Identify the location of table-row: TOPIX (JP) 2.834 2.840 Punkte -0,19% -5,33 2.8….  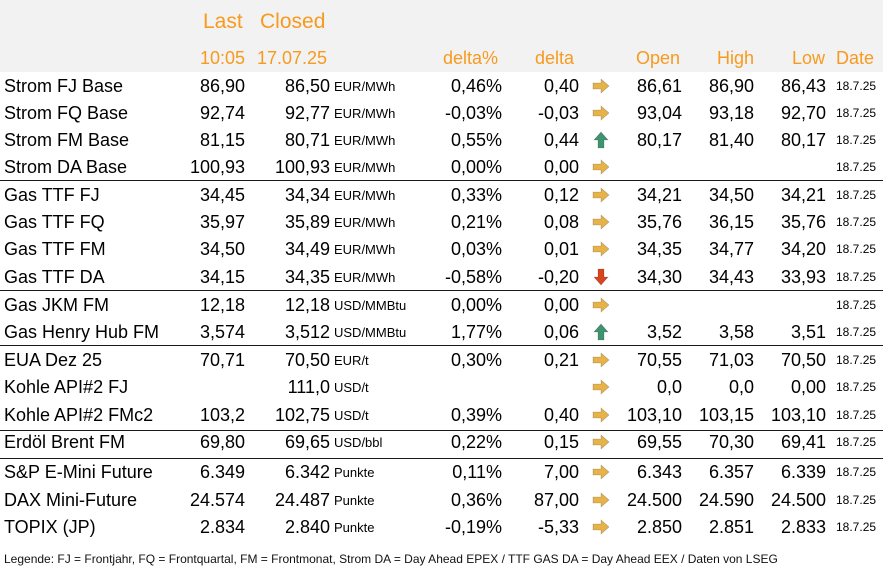
(441, 527).